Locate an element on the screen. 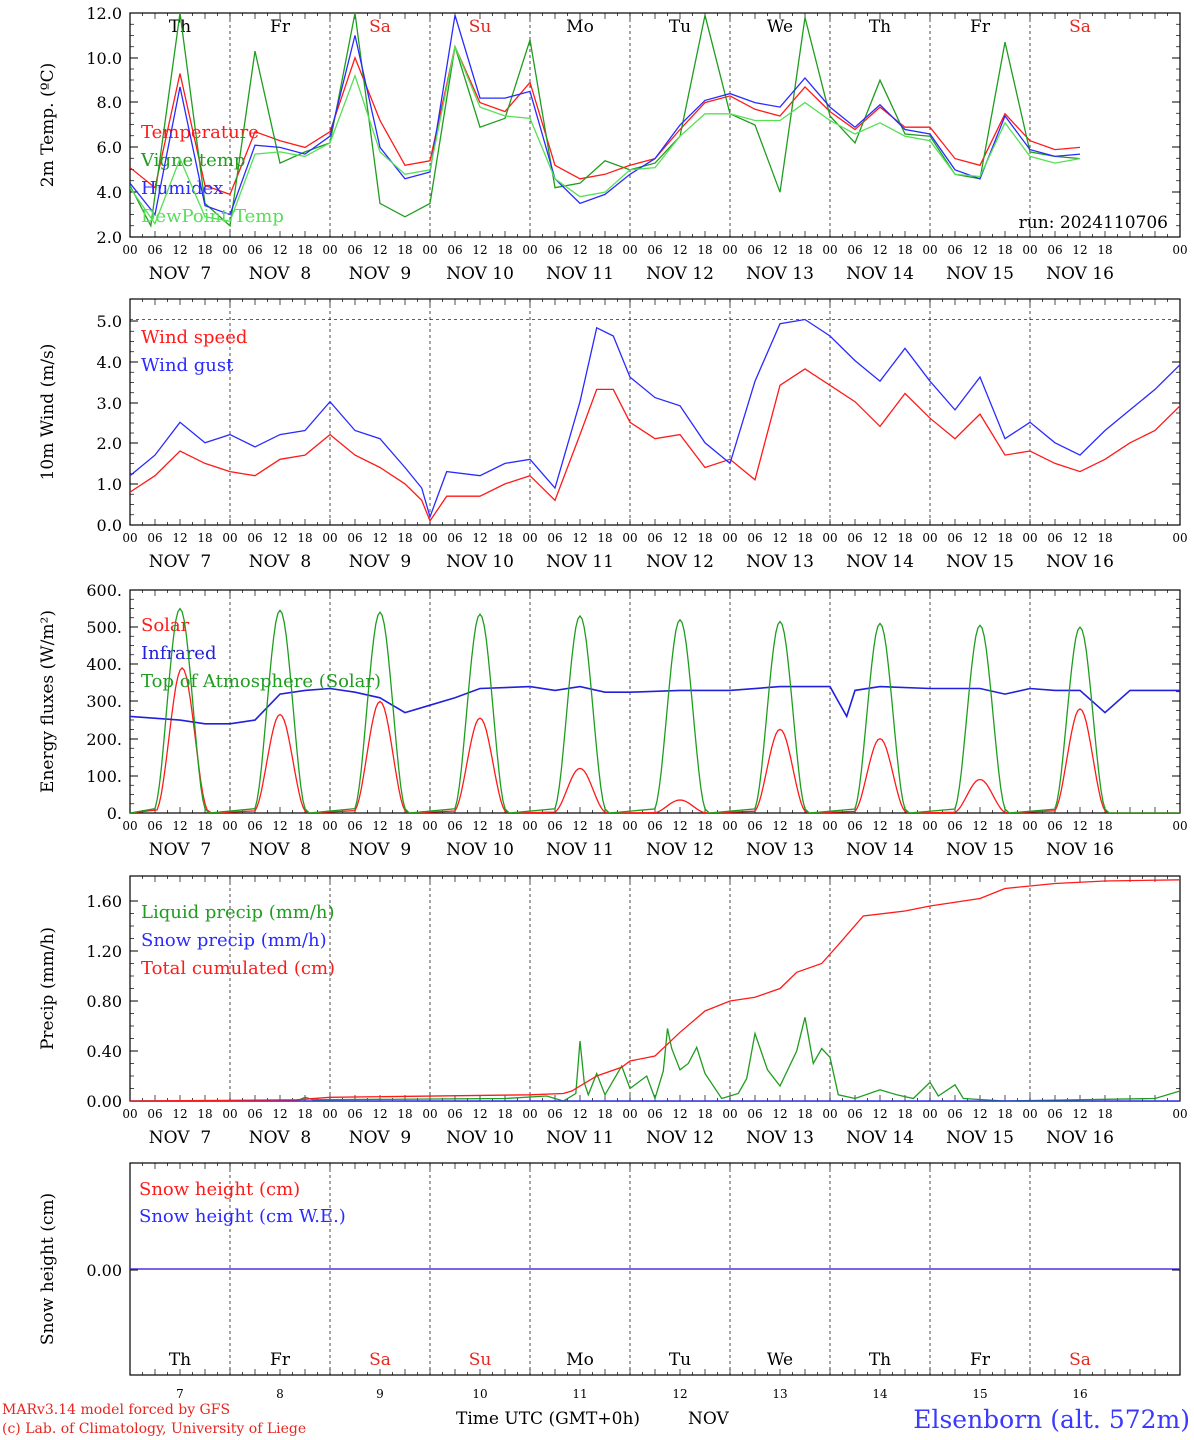  day-label: NOV 11 is located at coordinates (580, 274).